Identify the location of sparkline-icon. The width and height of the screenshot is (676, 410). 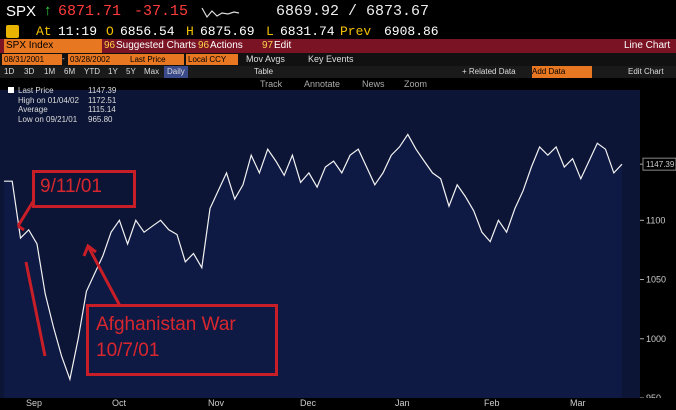
(220, 13).